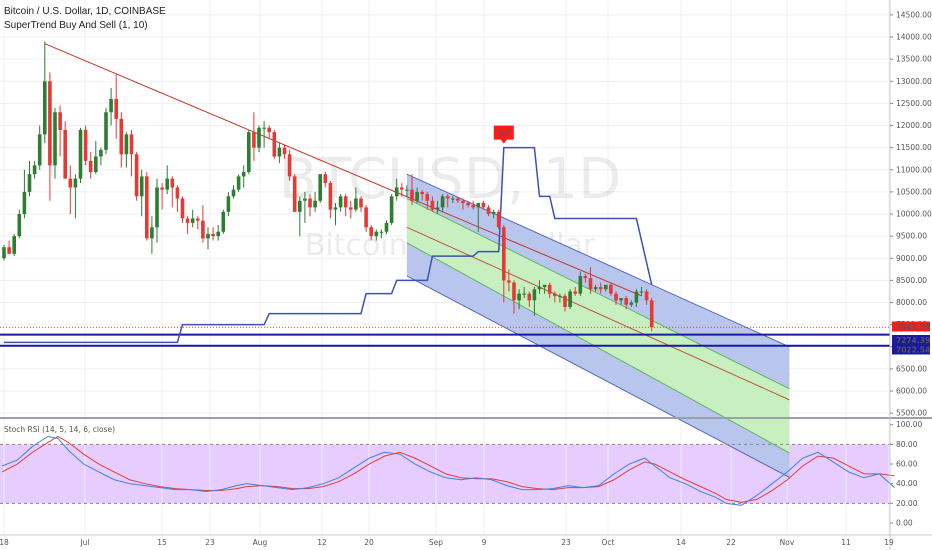  What do you see at coordinates (913, 349) in the screenshot?
I see `price-tag-label: 7022.54` at bounding box center [913, 349].